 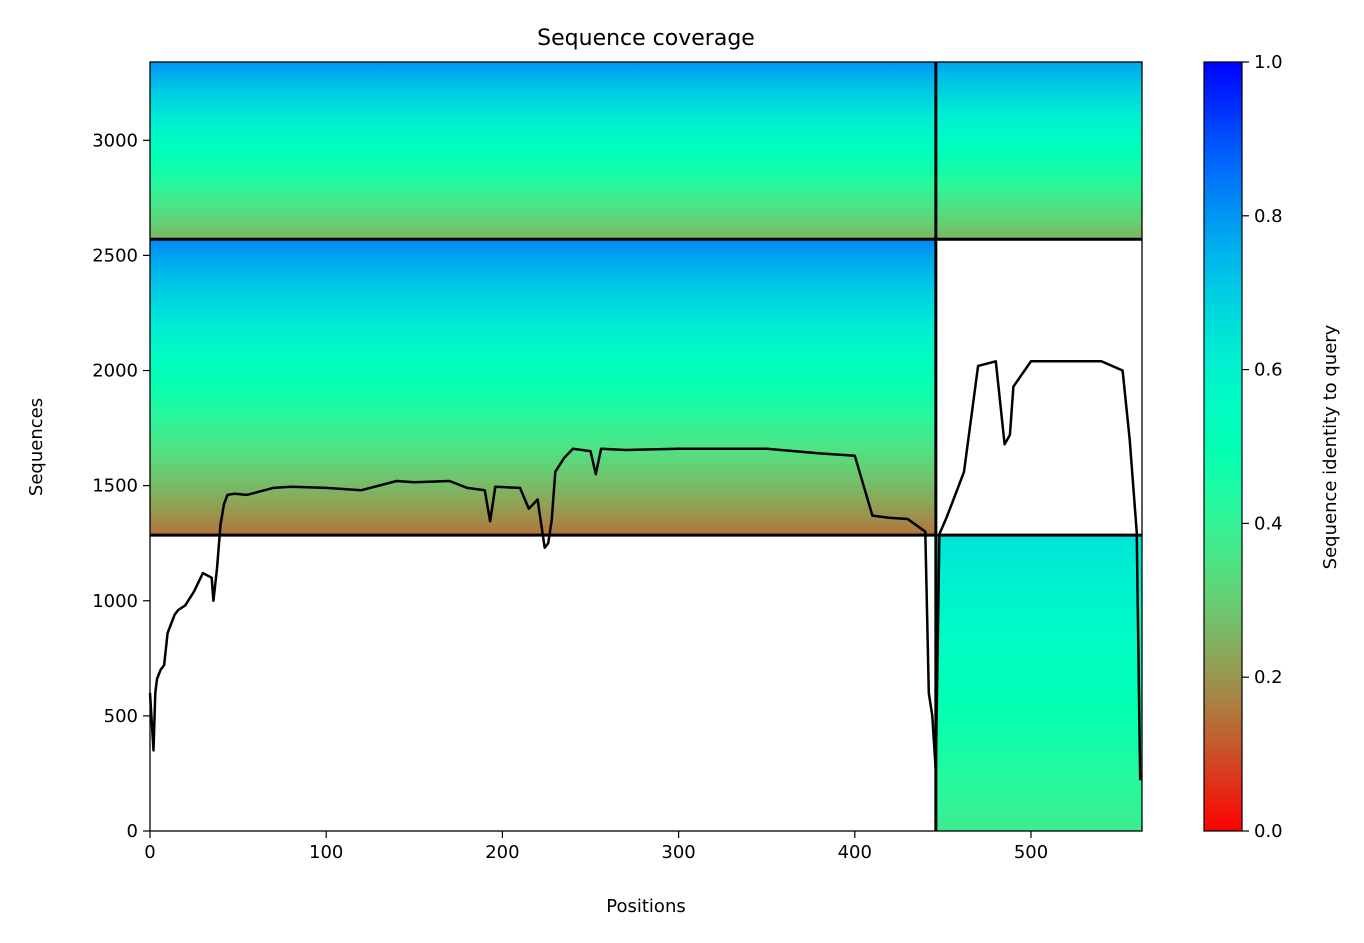 What do you see at coordinates (855, 852) in the screenshot?
I see `x-tick-label: 400` at bounding box center [855, 852].